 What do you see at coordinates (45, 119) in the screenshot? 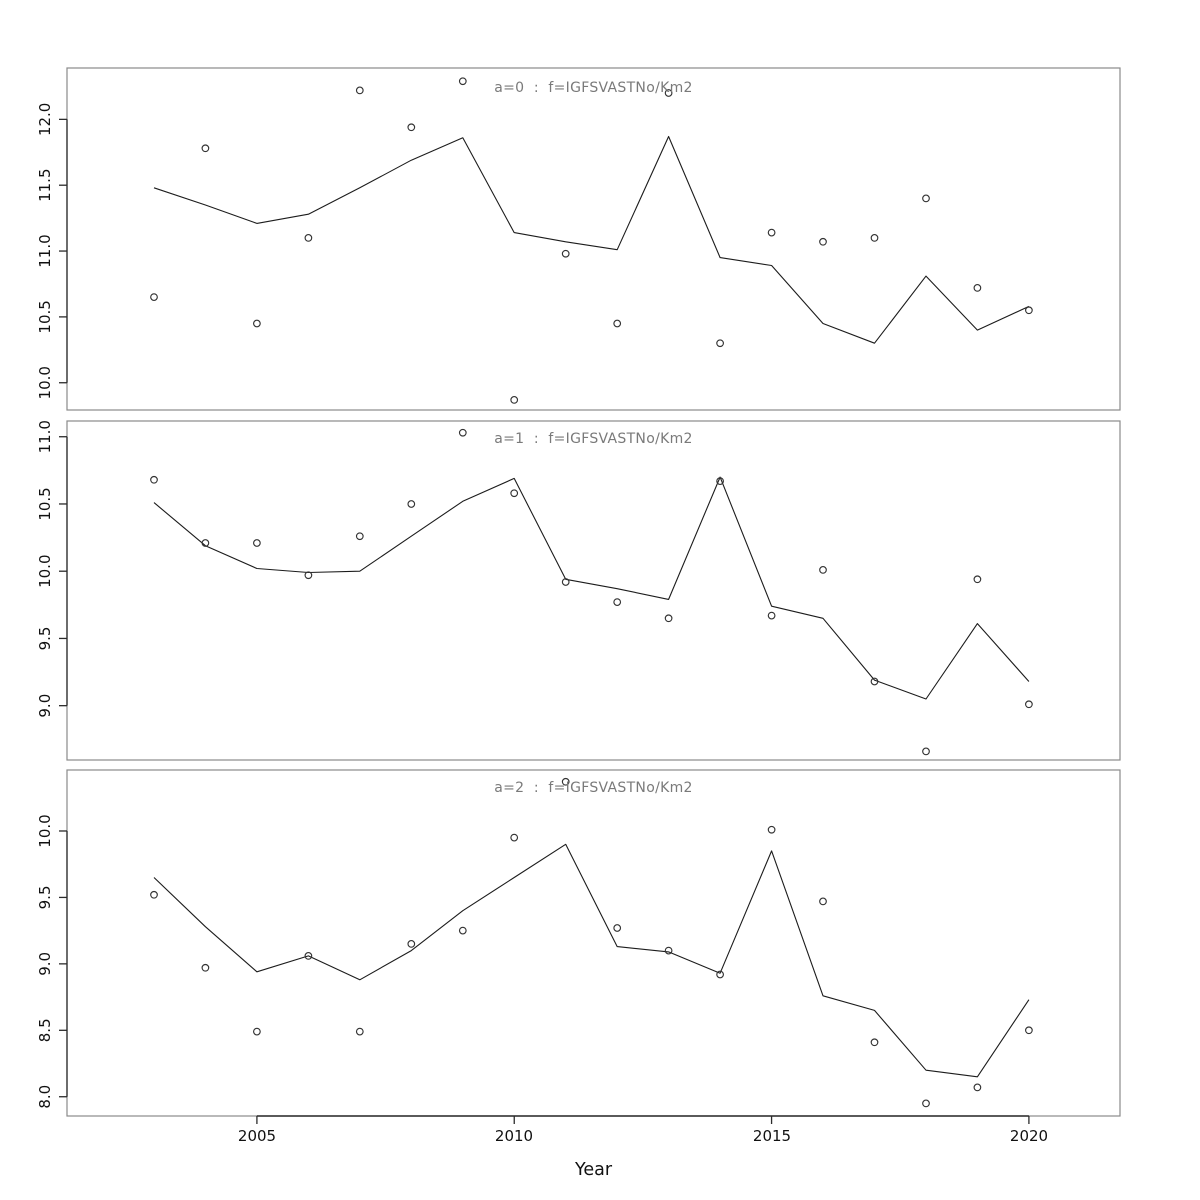
I see `y-tick-label: 12.0` at bounding box center [45, 119].